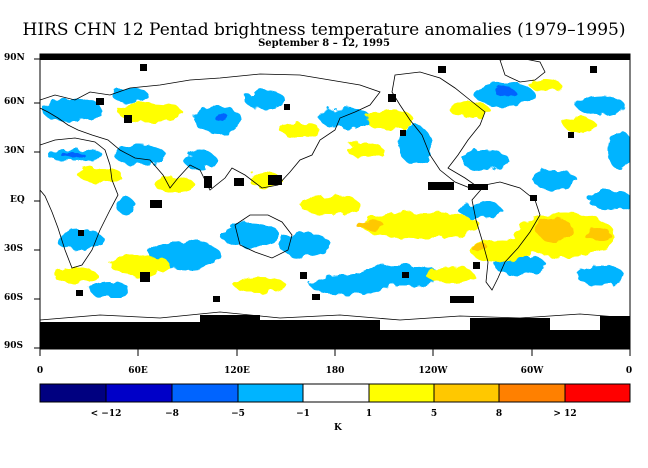 The image size is (648, 468). Describe the element at coordinates (172, 414) in the screenshot. I see `colorbar-label-minus-8: −8` at that location.